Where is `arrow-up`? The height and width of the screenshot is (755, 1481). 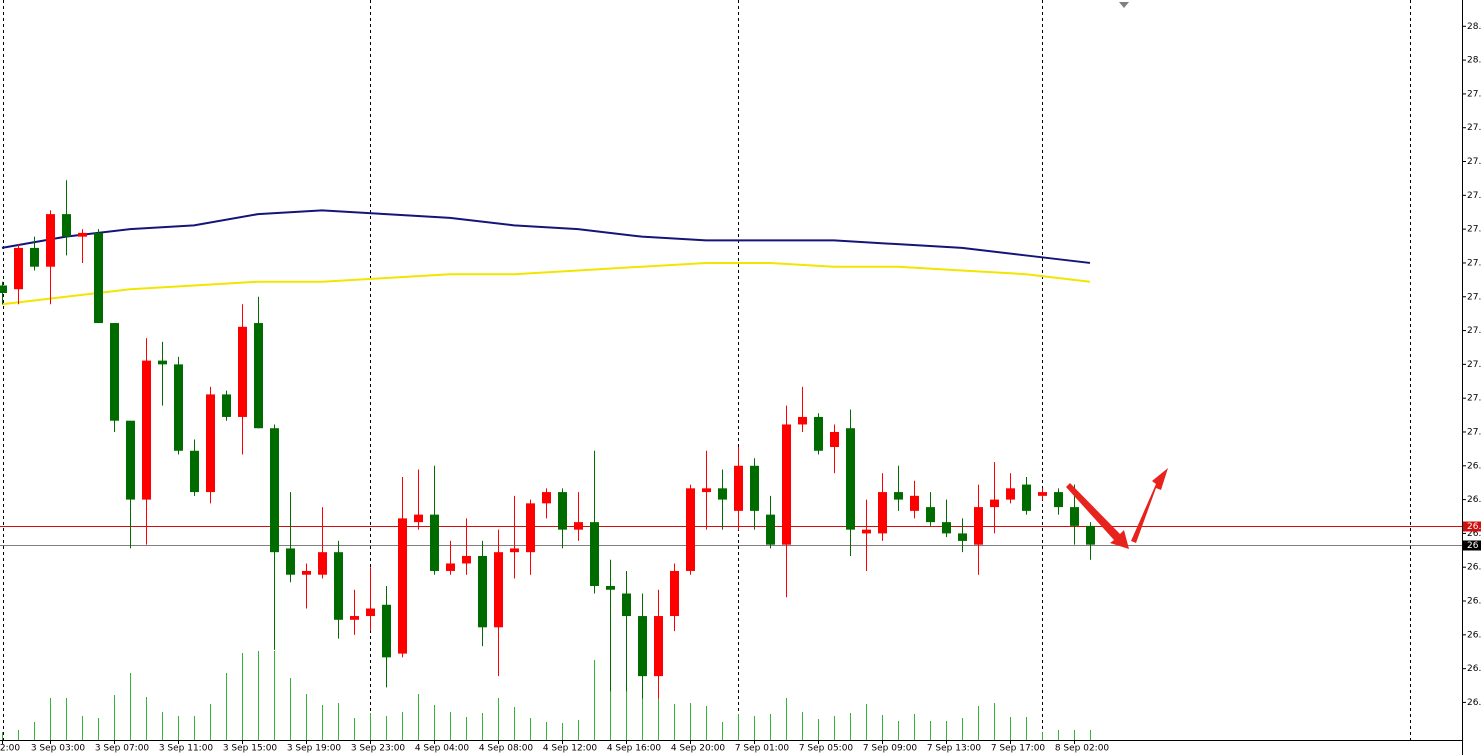
arrow-up is located at coordinates (1149, 505).